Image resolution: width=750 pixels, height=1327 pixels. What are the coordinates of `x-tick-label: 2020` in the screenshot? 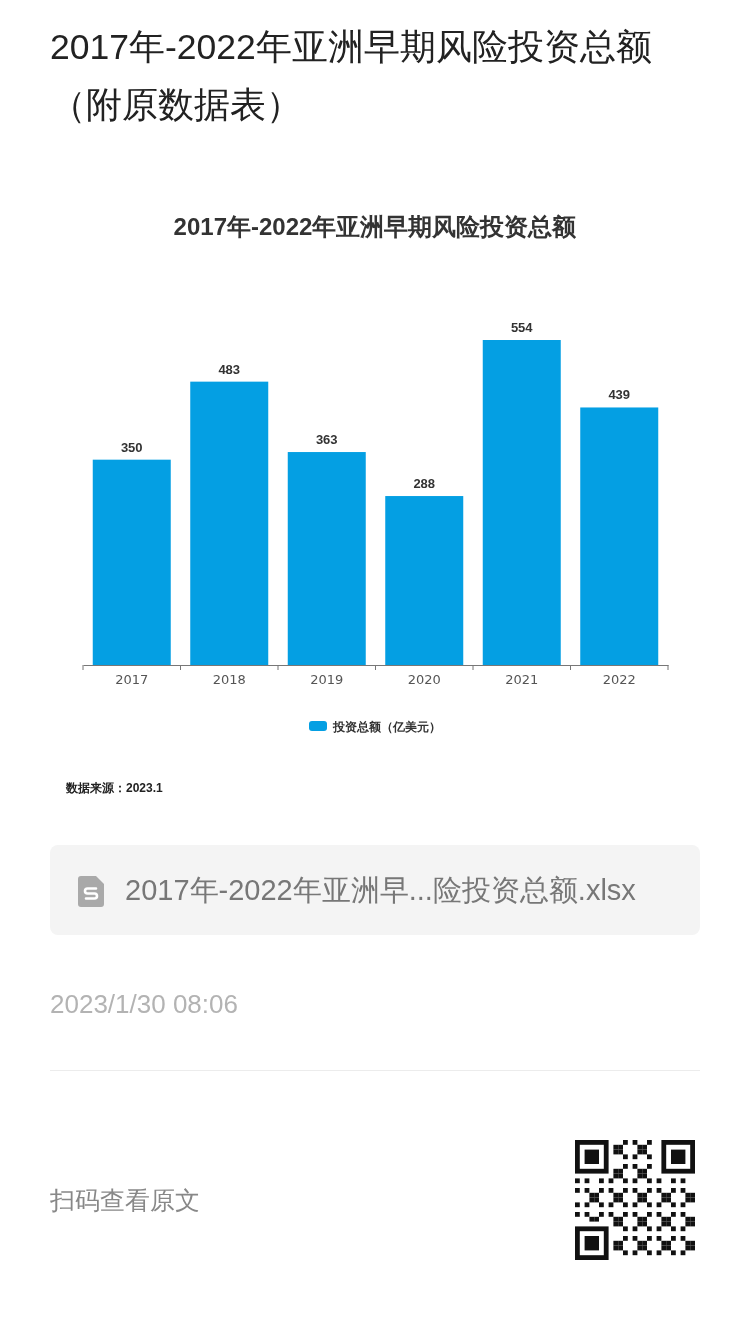 It's located at (424, 680).